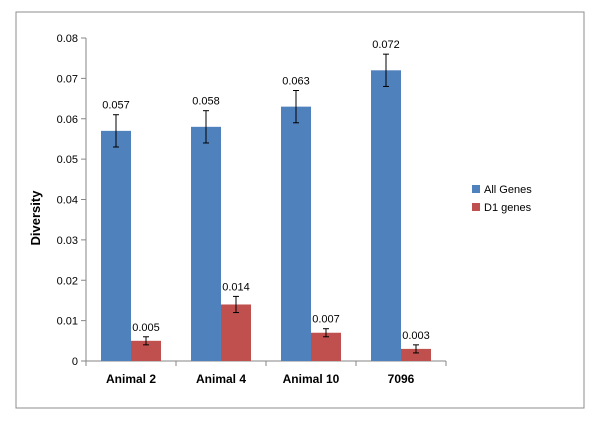  What do you see at coordinates (35, 218) in the screenshot?
I see `y-axis-label: Diversity` at bounding box center [35, 218].